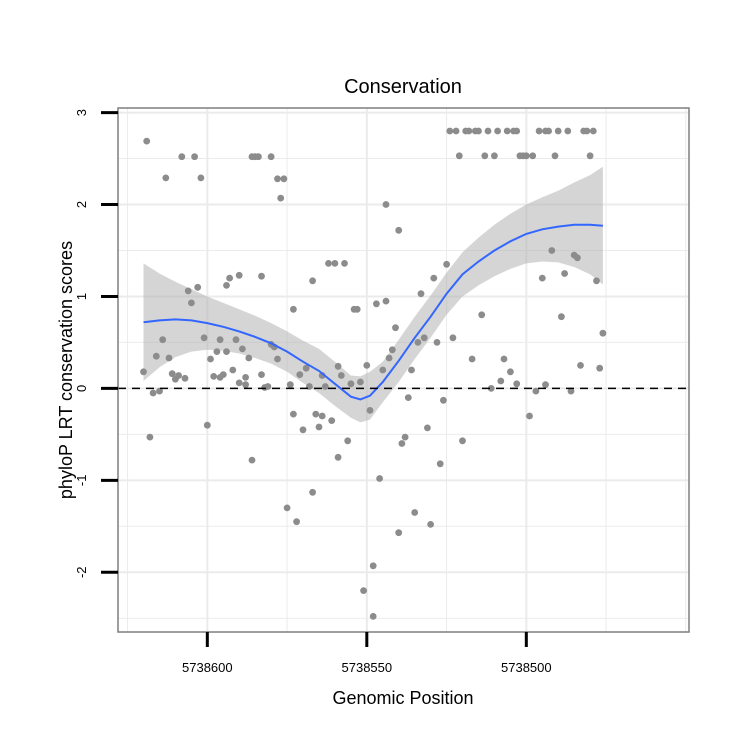  What do you see at coordinates (81, 204) in the screenshot?
I see `y-axis-tick-label: 2` at bounding box center [81, 204].